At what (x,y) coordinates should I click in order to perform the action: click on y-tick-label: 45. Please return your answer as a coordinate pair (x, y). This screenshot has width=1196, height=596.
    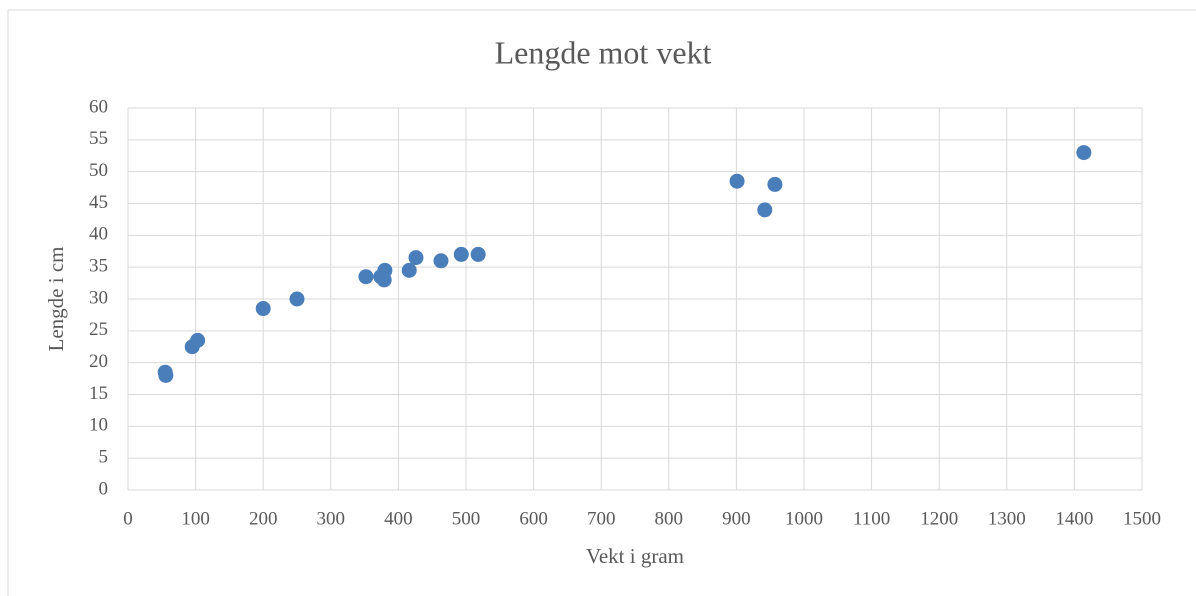
    Looking at the image, I should click on (98, 202).